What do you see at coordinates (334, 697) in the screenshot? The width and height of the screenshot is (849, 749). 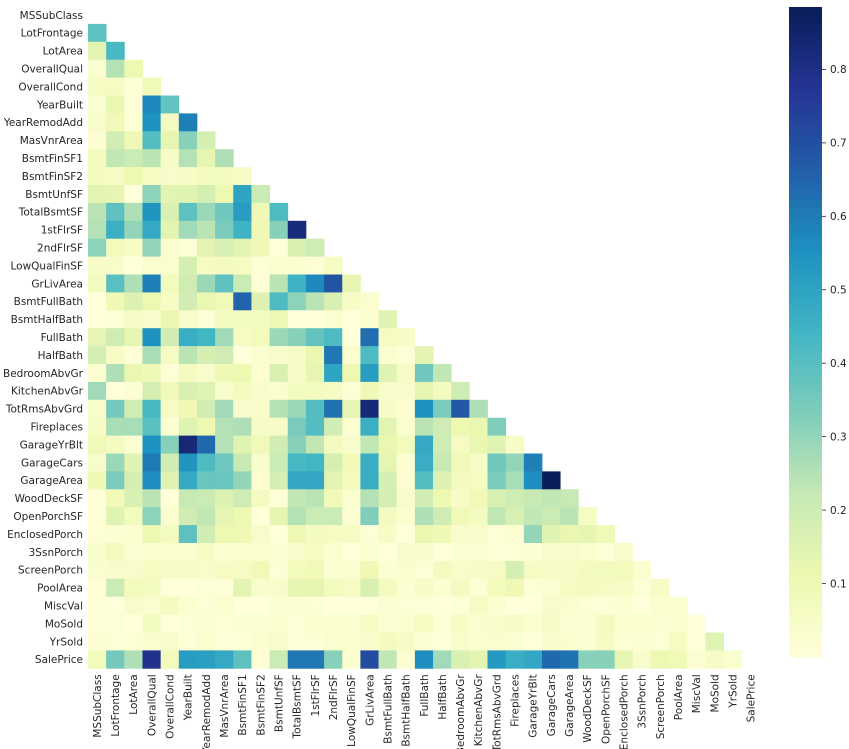 I see `x-tick-label: 2ndFlrSF` at bounding box center [334, 697].